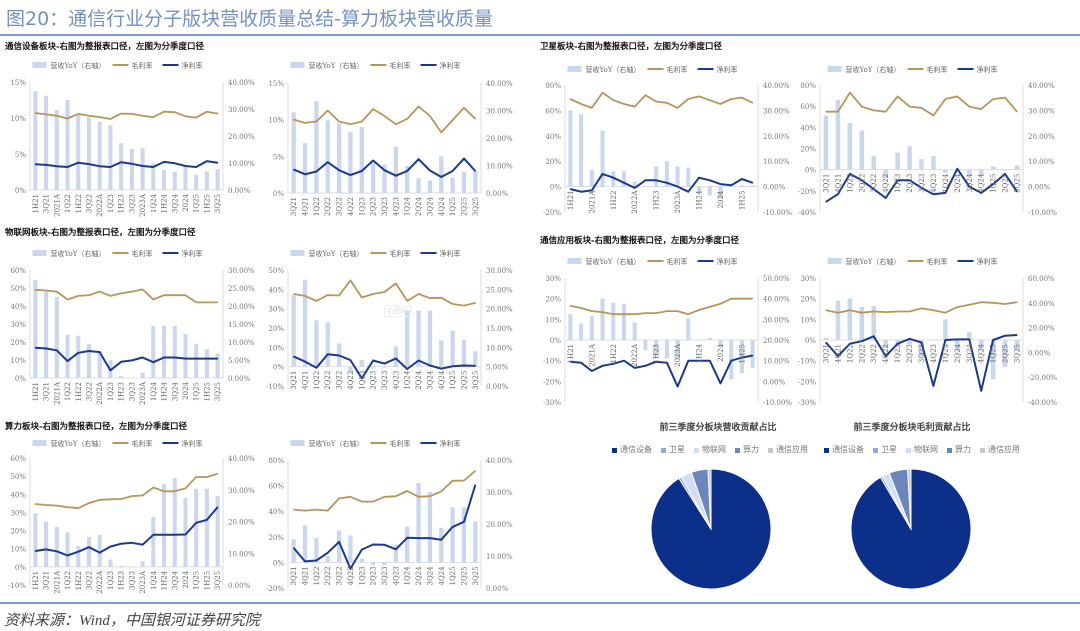  I want to click on category-label: 1Q23, so click(362, 380).